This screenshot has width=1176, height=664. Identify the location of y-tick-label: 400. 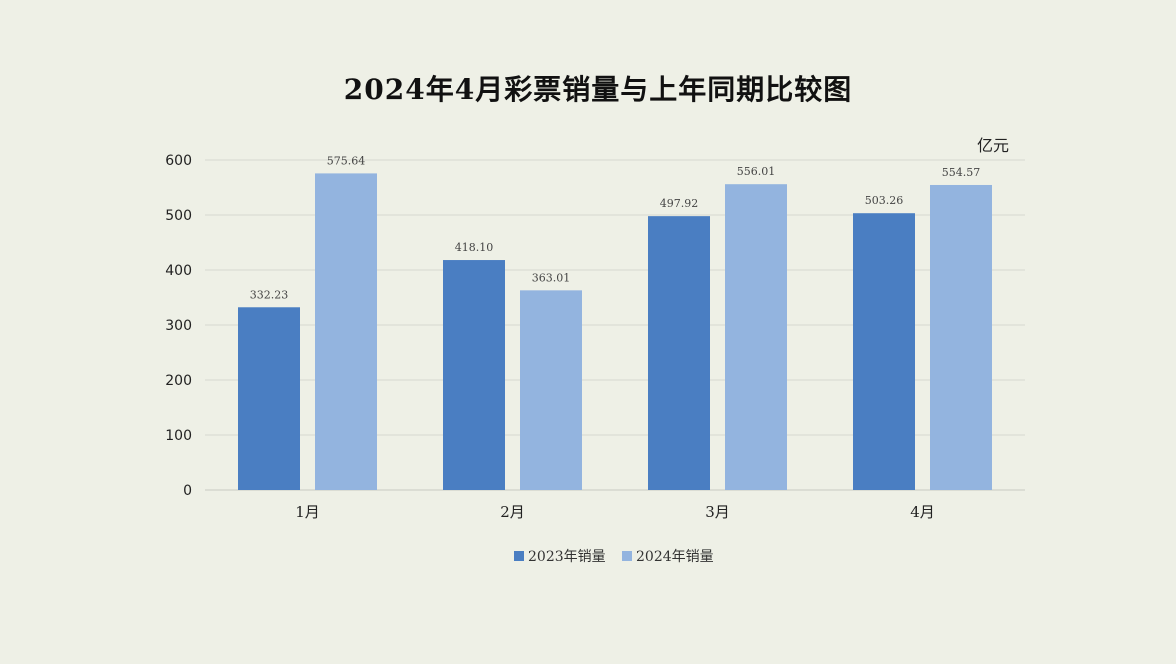
(178, 271).